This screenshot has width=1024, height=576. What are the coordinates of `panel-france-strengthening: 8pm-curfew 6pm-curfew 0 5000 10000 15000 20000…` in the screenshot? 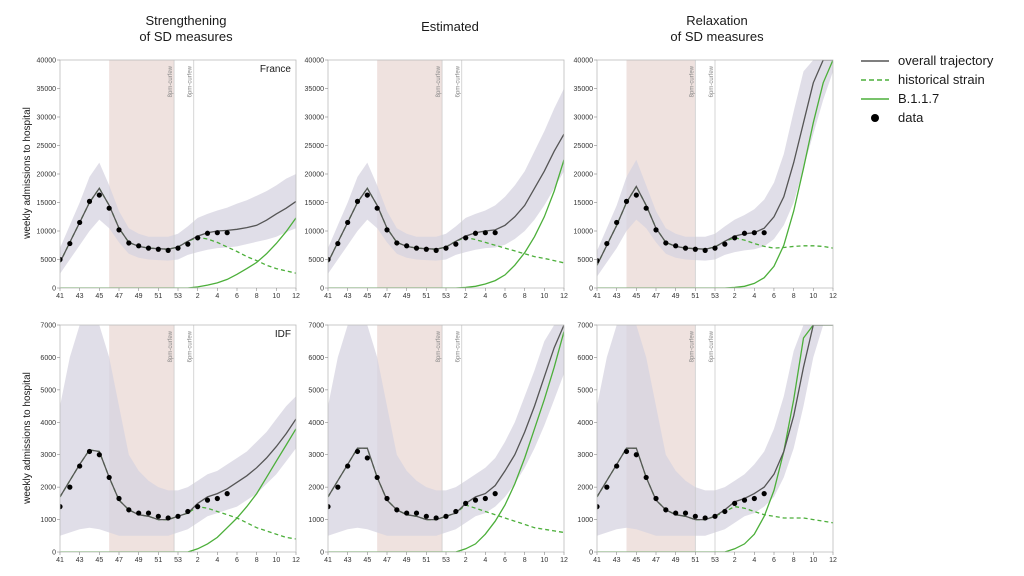 It's located at (168, 179).